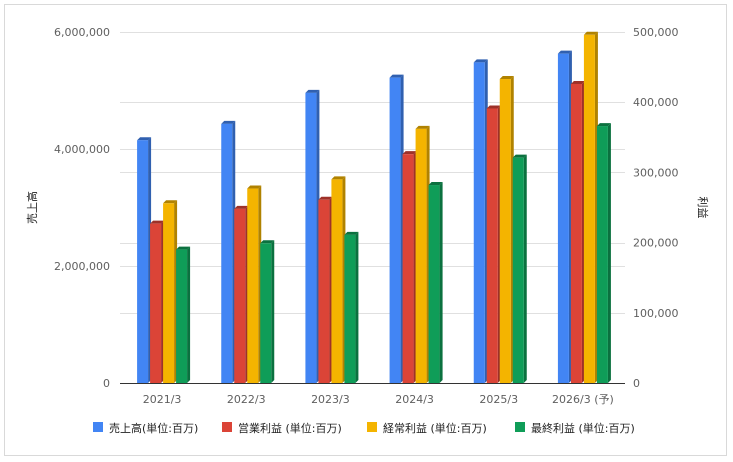 The width and height of the screenshot is (733, 462). Describe the element at coordinates (656, 172) in the screenshot. I see `right-tick-label: 300,000` at that location.